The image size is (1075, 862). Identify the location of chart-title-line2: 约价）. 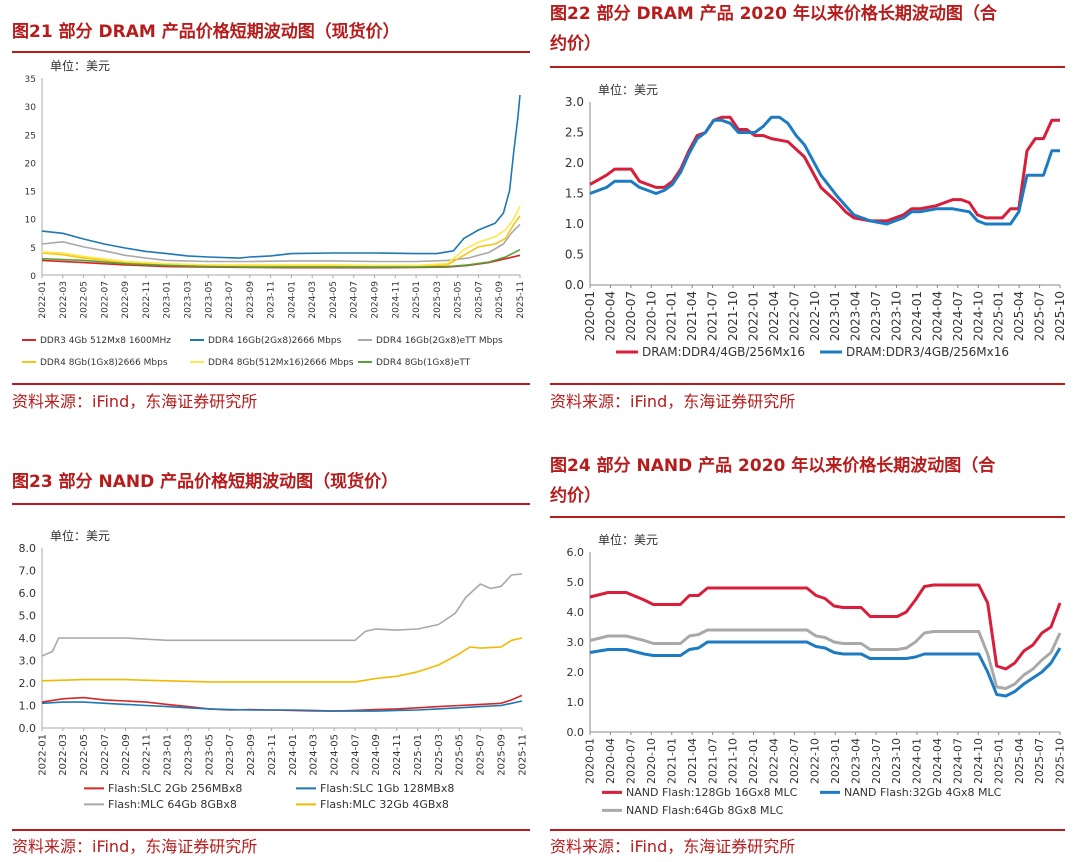
(575, 44).